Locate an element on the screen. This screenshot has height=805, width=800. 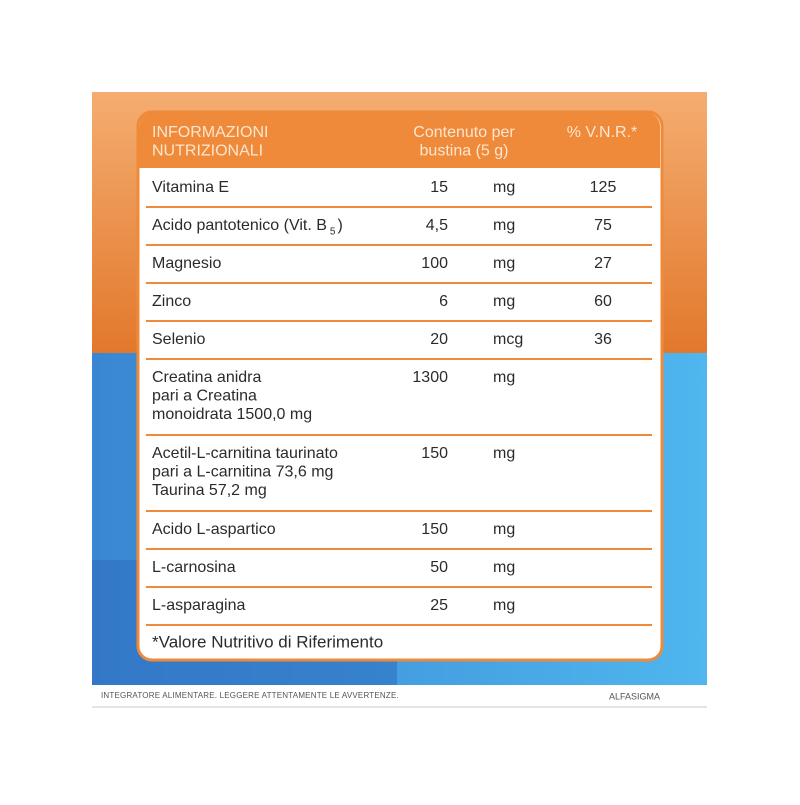
header-nutrient: INFORMAZIONI is located at coordinates (210, 132).